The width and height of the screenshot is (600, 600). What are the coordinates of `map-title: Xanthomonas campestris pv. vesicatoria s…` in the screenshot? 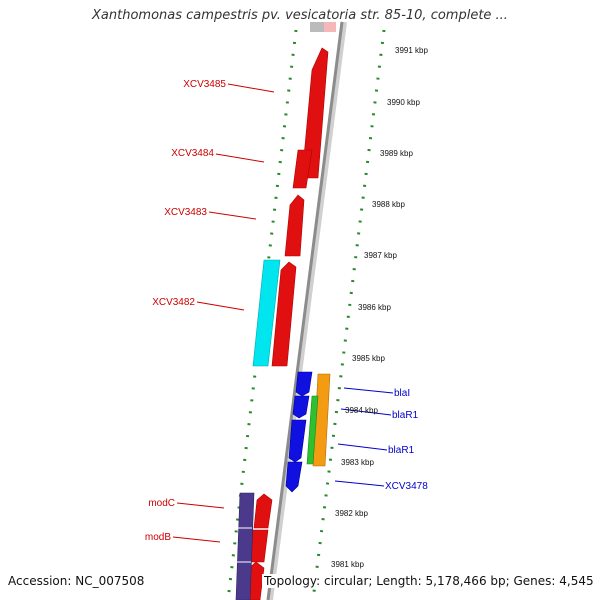 It's located at (300, 15).